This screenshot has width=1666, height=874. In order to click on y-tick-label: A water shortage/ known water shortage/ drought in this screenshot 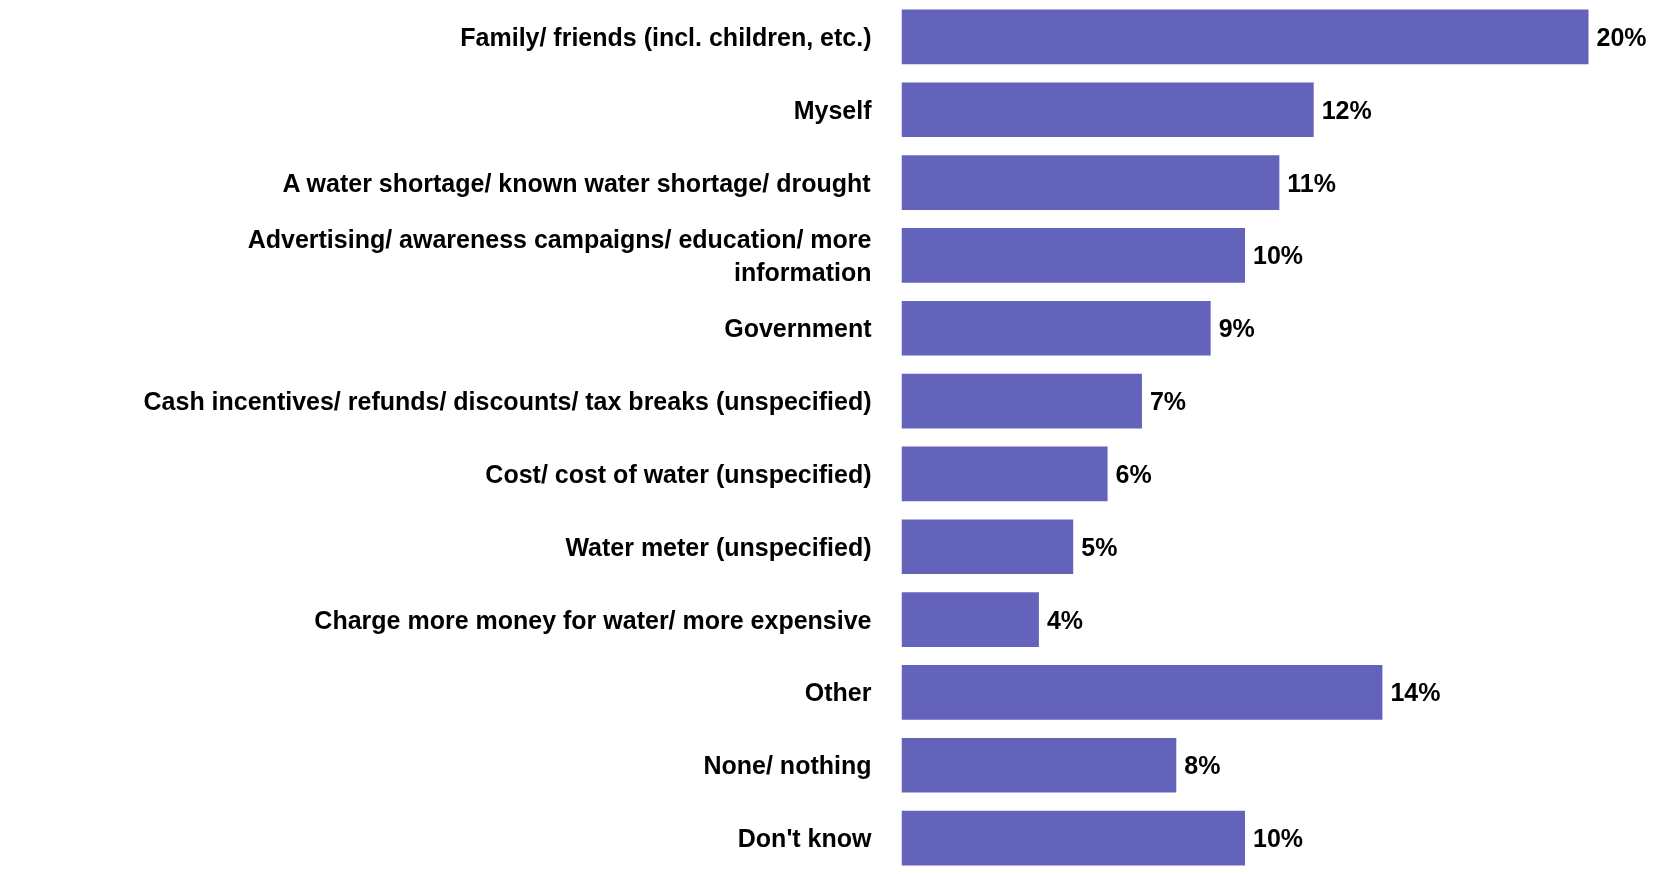, I will do `click(577, 182)`.